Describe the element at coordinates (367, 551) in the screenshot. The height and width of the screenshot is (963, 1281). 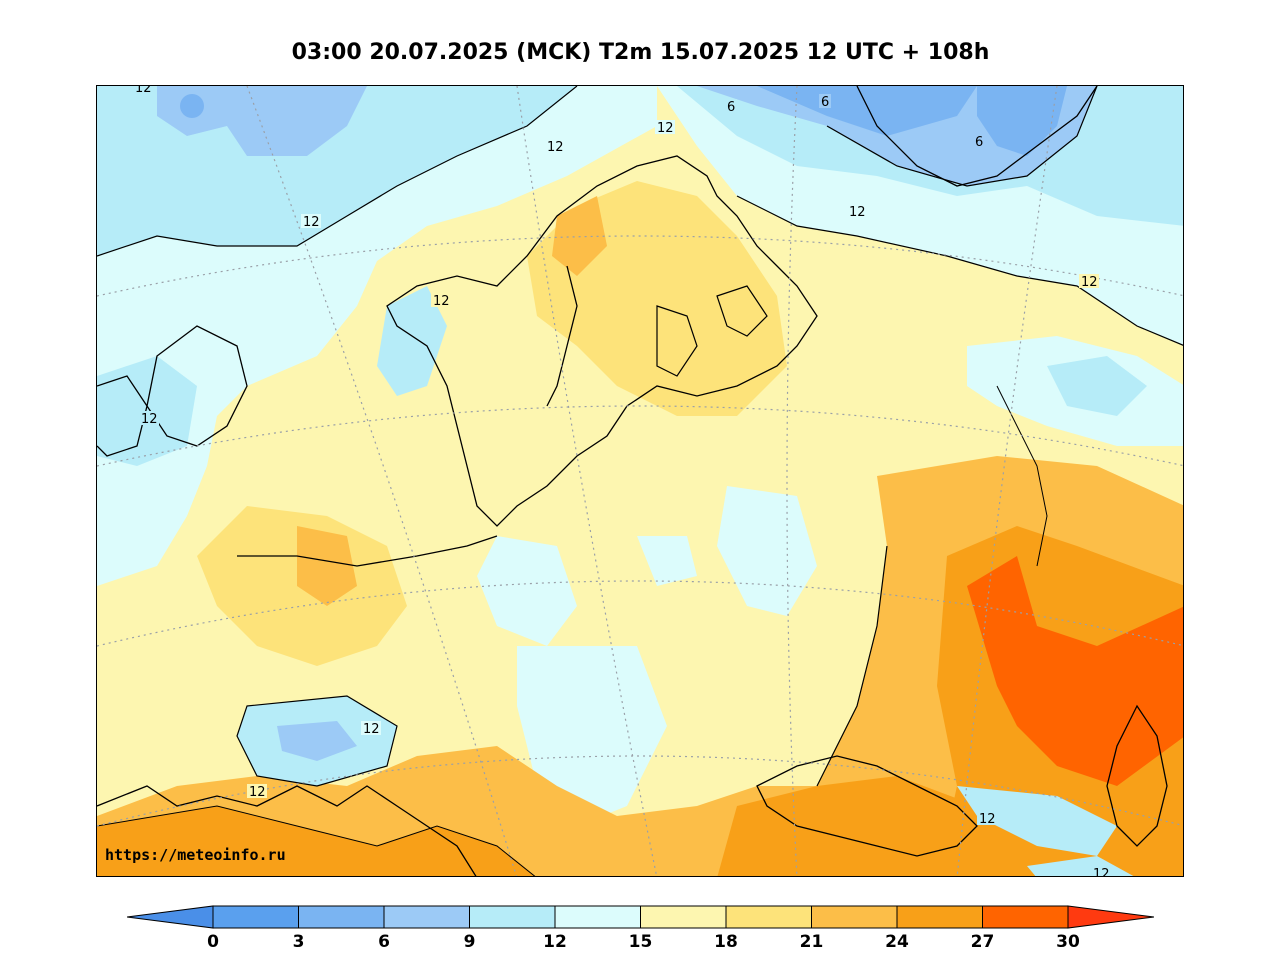
I see `coastline-baltic-south` at that location.